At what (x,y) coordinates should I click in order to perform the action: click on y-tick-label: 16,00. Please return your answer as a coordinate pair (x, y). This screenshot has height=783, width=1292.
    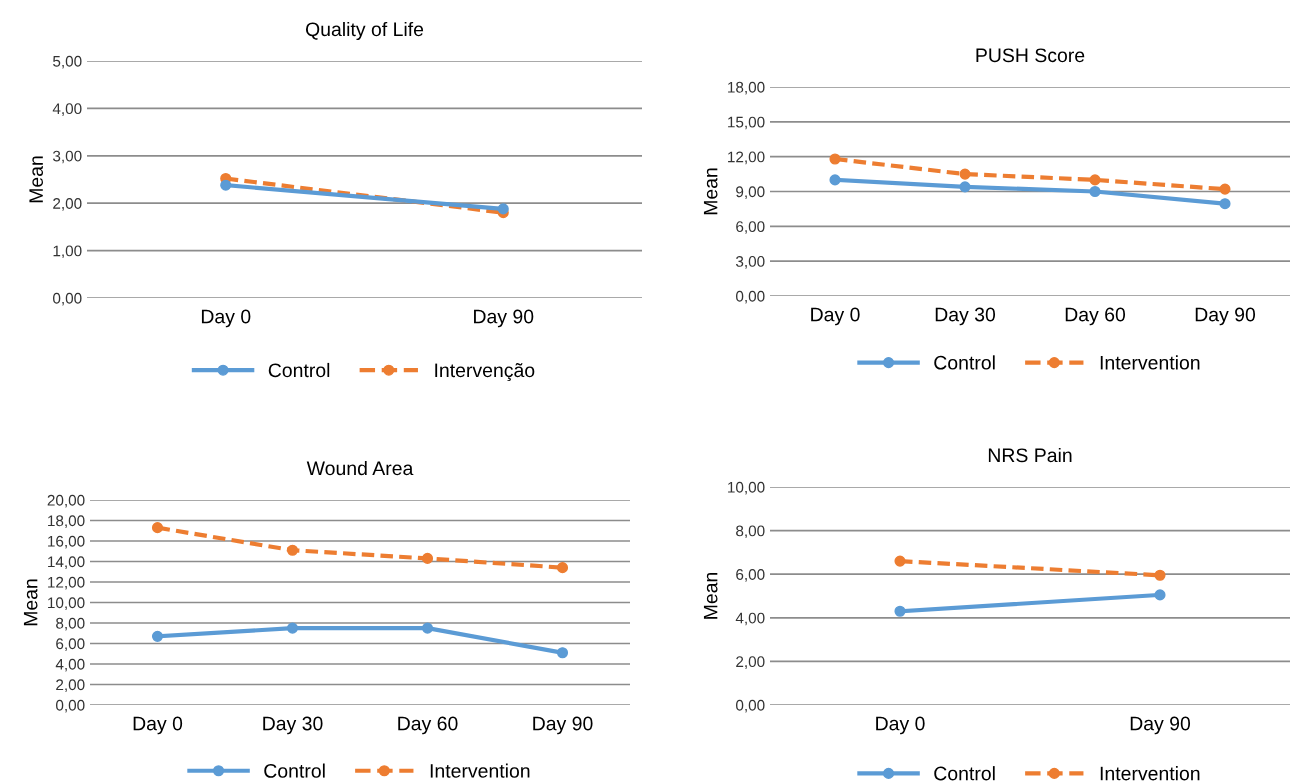
    Looking at the image, I should click on (66, 542).